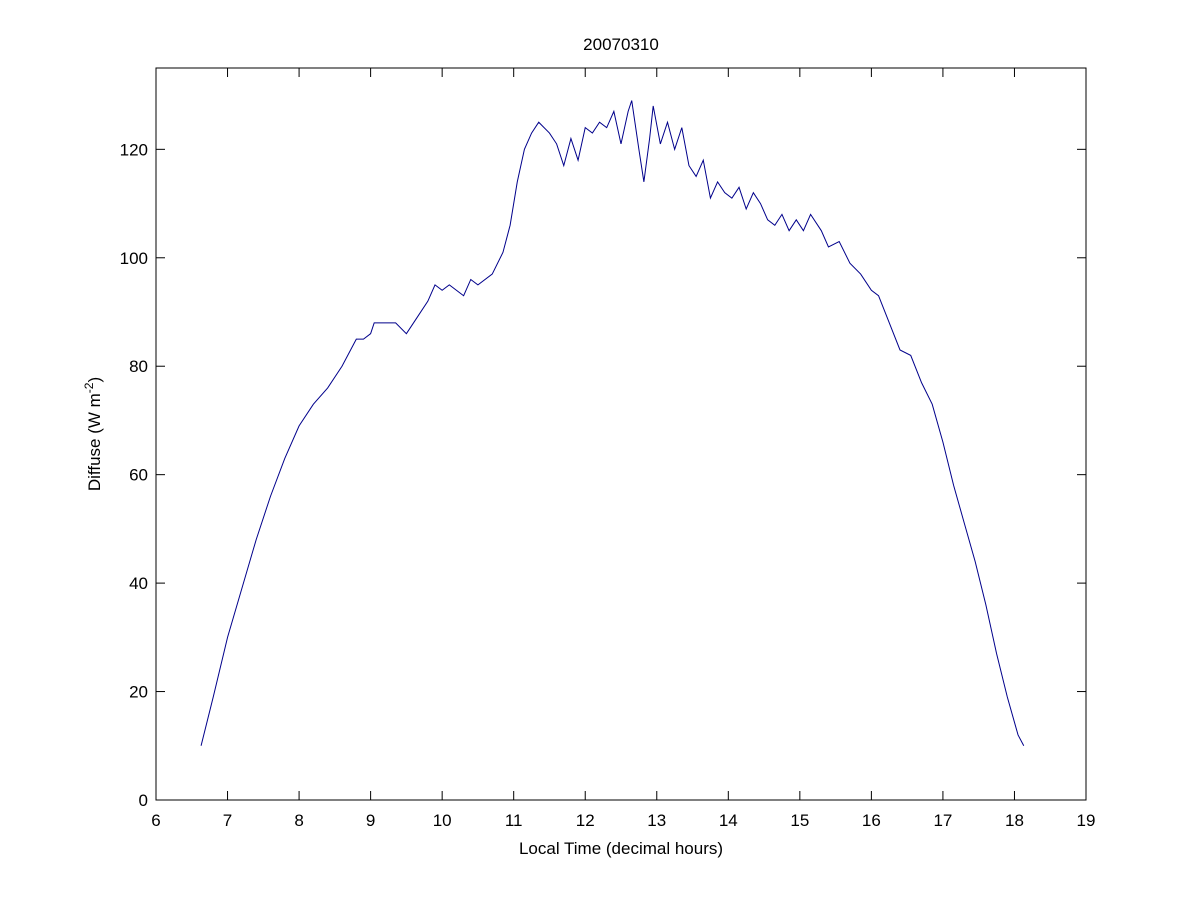 This screenshot has width=1200, height=900. I want to click on x-tick-label: 8, so click(298, 820).